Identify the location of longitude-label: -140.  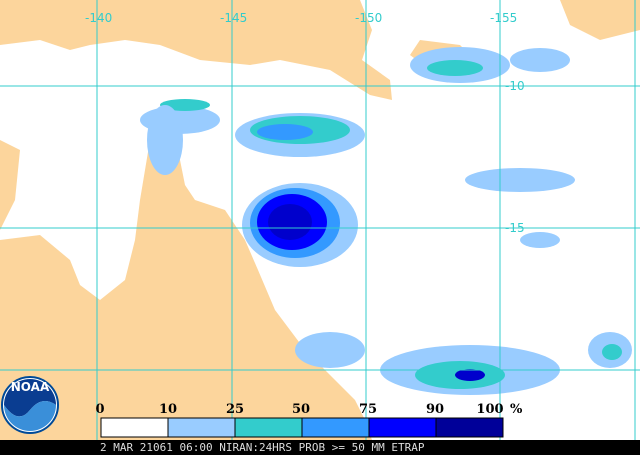
(98, 18).